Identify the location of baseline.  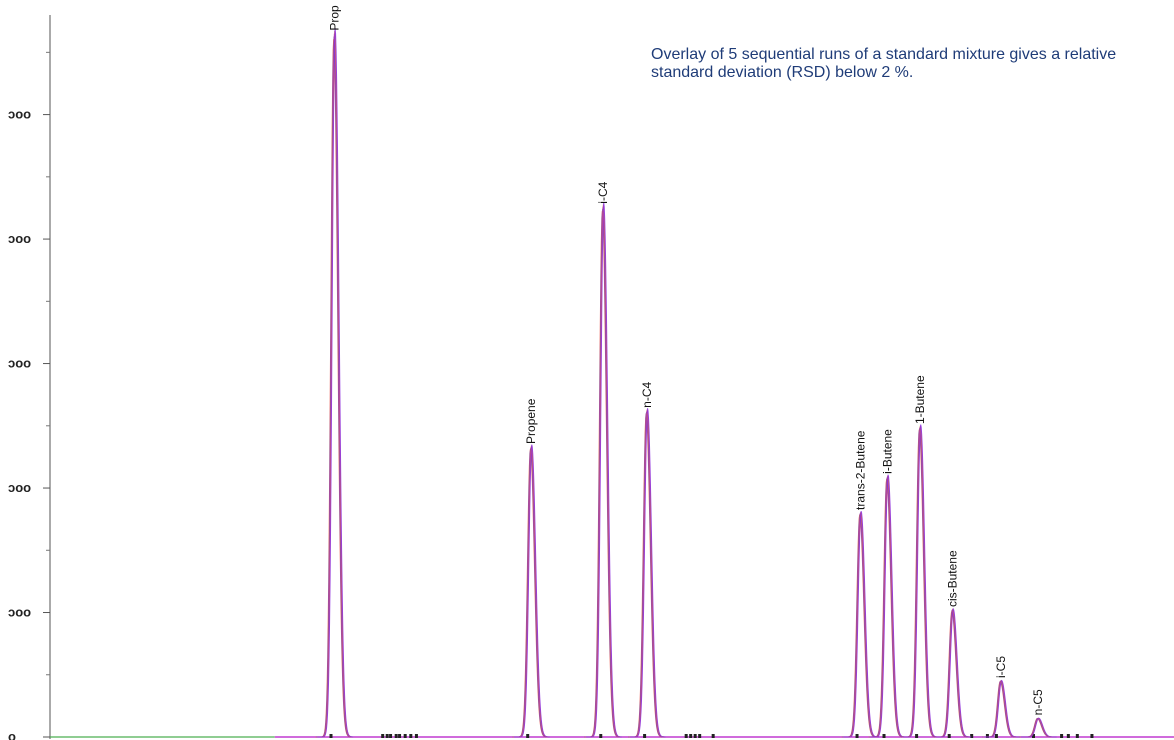
(612, 736).